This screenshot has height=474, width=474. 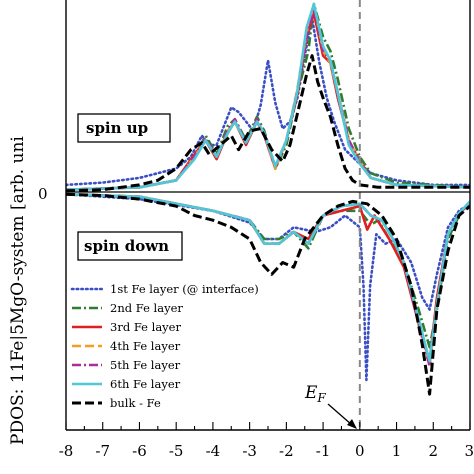 I want to click on legend-label: 4th Fe layer, so click(x=145, y=346).